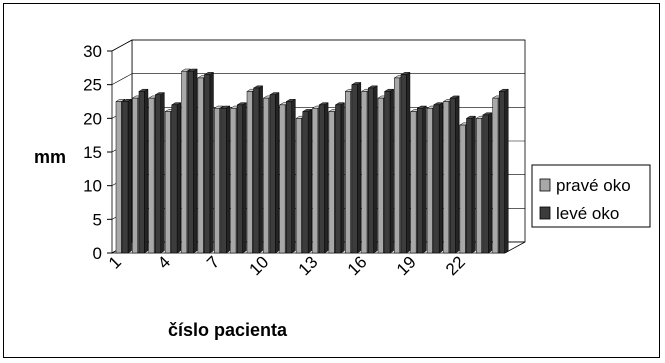 The image size is (665, 363). I want to click on x-tick-label: 10, so click(259, 265).